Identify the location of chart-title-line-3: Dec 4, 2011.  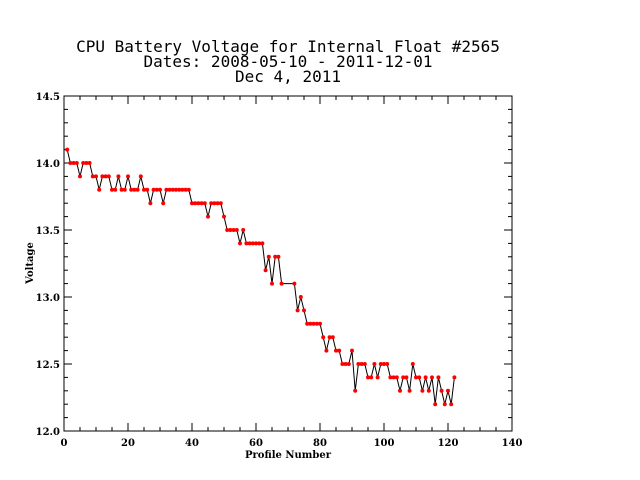
(288, 76).